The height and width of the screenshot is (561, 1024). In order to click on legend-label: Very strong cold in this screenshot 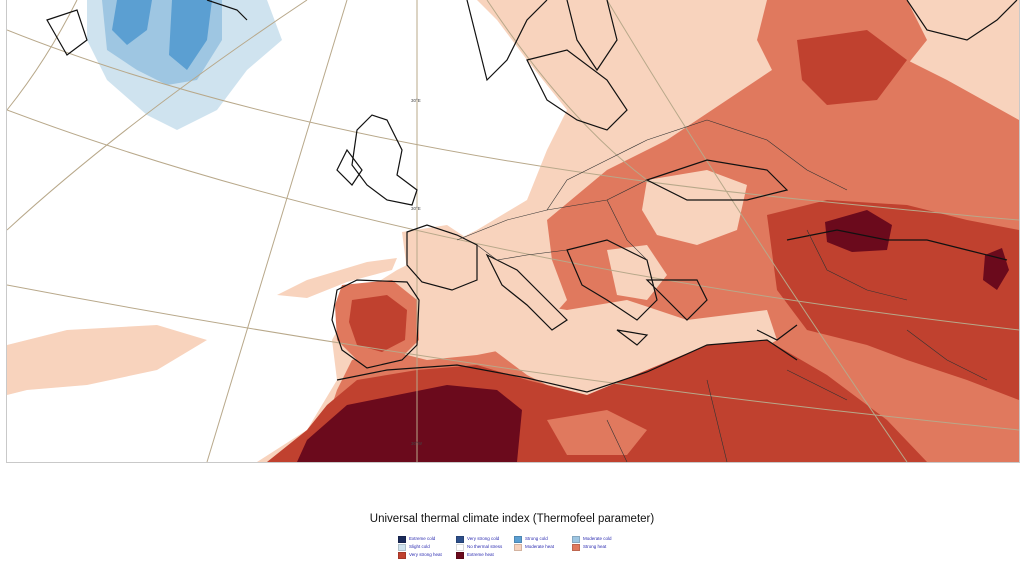, I will do `click(483, 538)`.